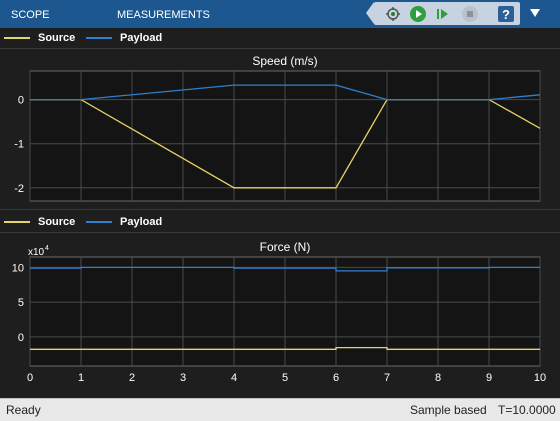 The height and width of the screenshot is (421, 560). What do you see at coordinates (19, 145) in the screenshot?
I see `y-tick-label: -1` at bounding box center [19, 145].